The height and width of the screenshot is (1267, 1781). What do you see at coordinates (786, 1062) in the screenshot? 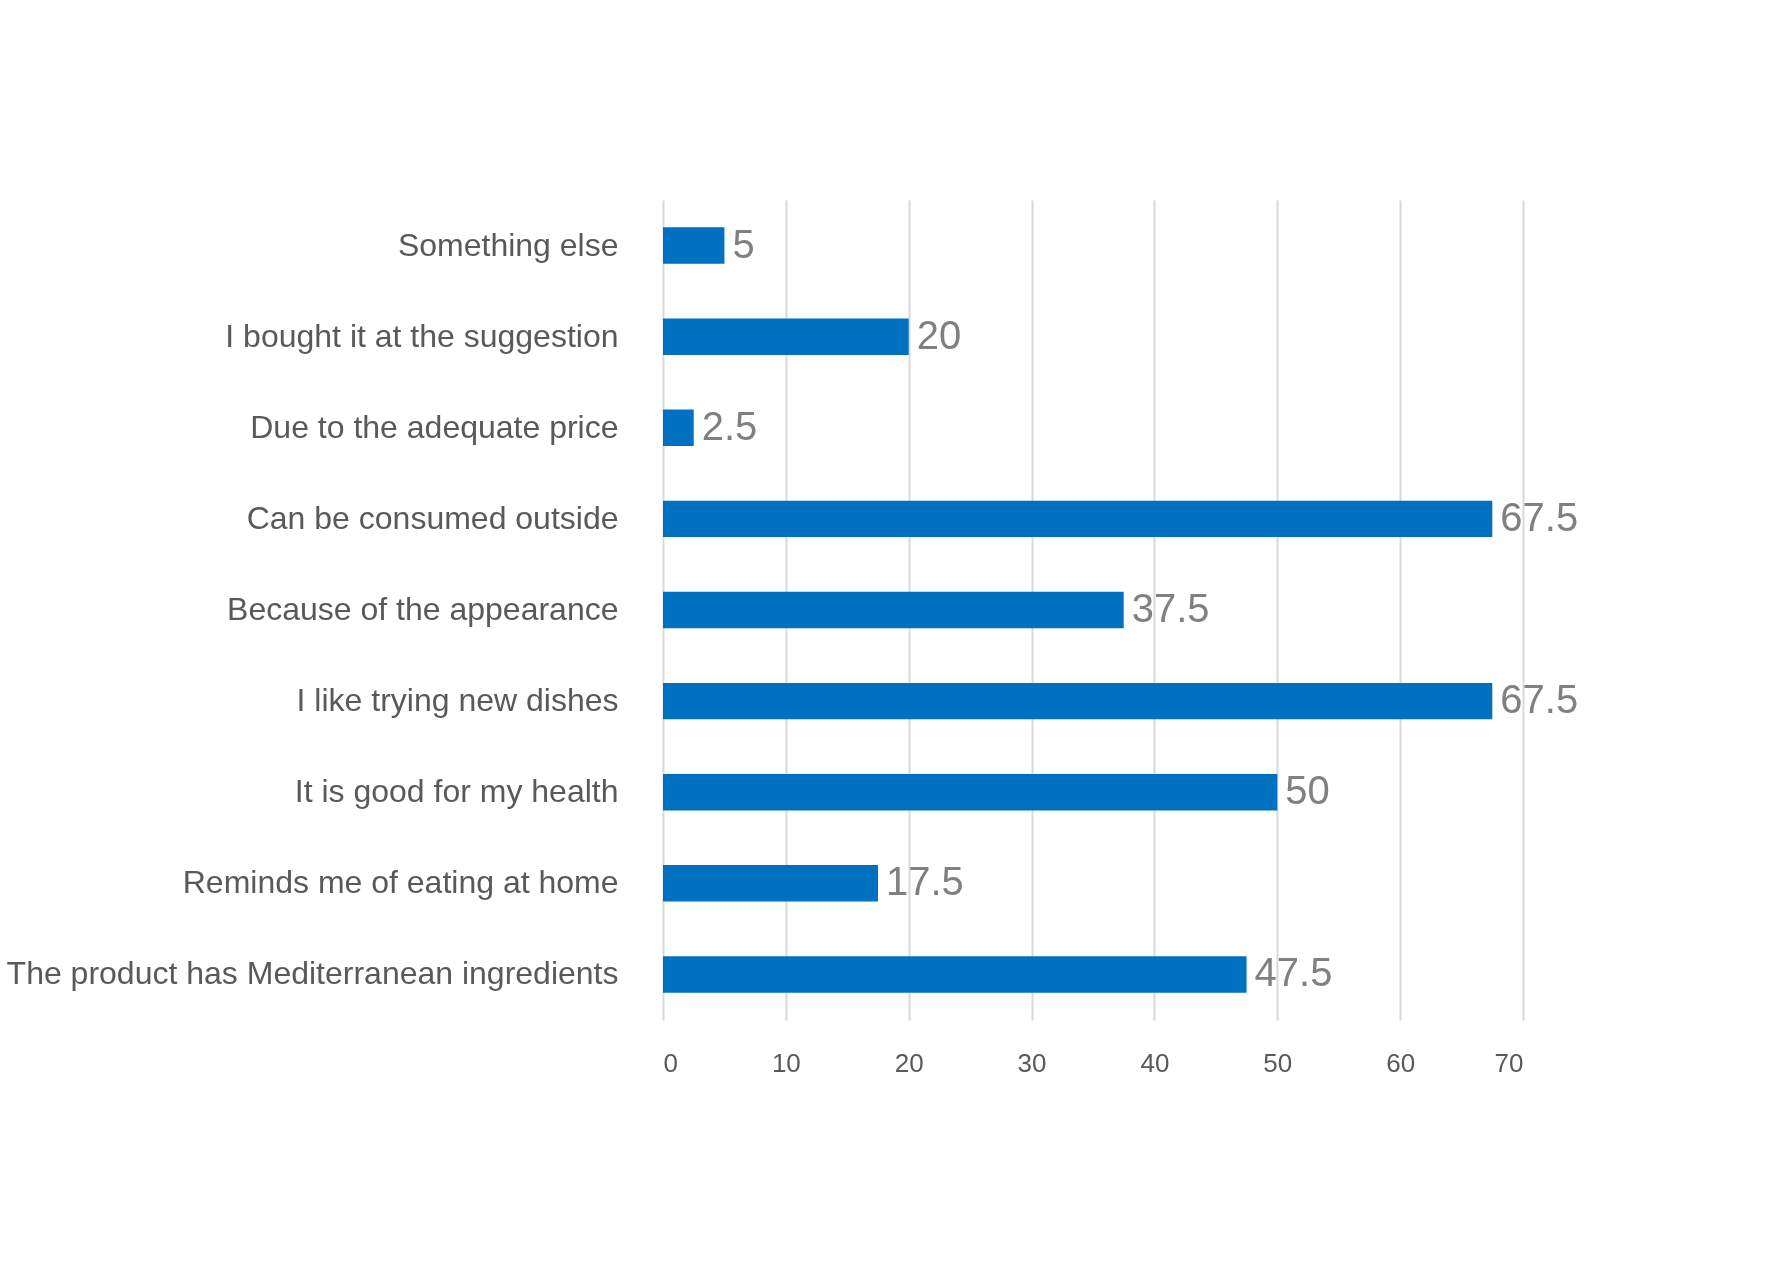
I see `x-tick-label: 10` at bounding box center [786, 1062].